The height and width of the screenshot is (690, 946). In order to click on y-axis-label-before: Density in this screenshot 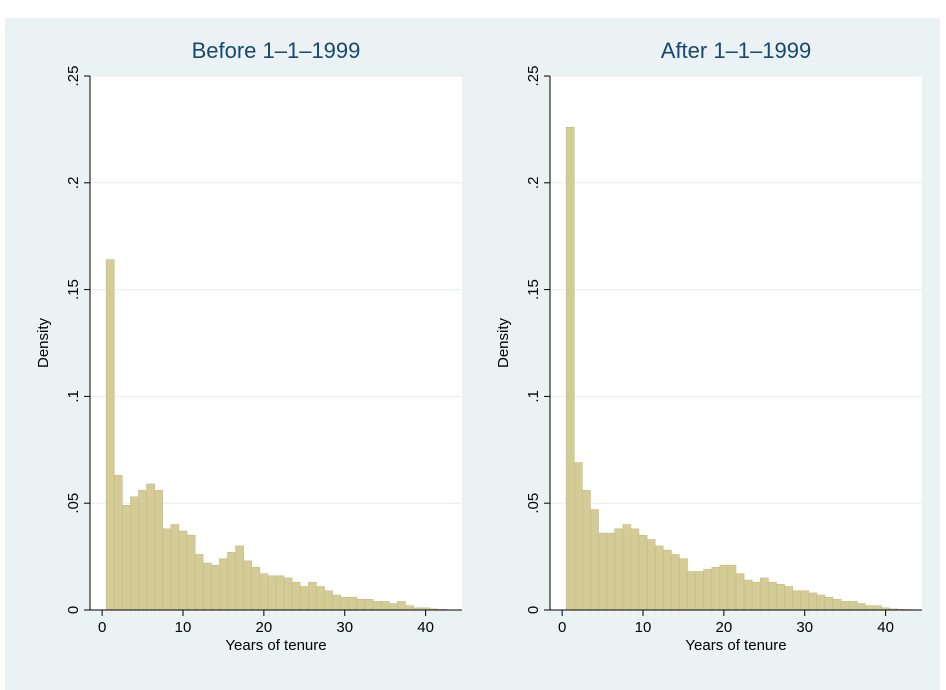, I will do `click(43, 342)`.